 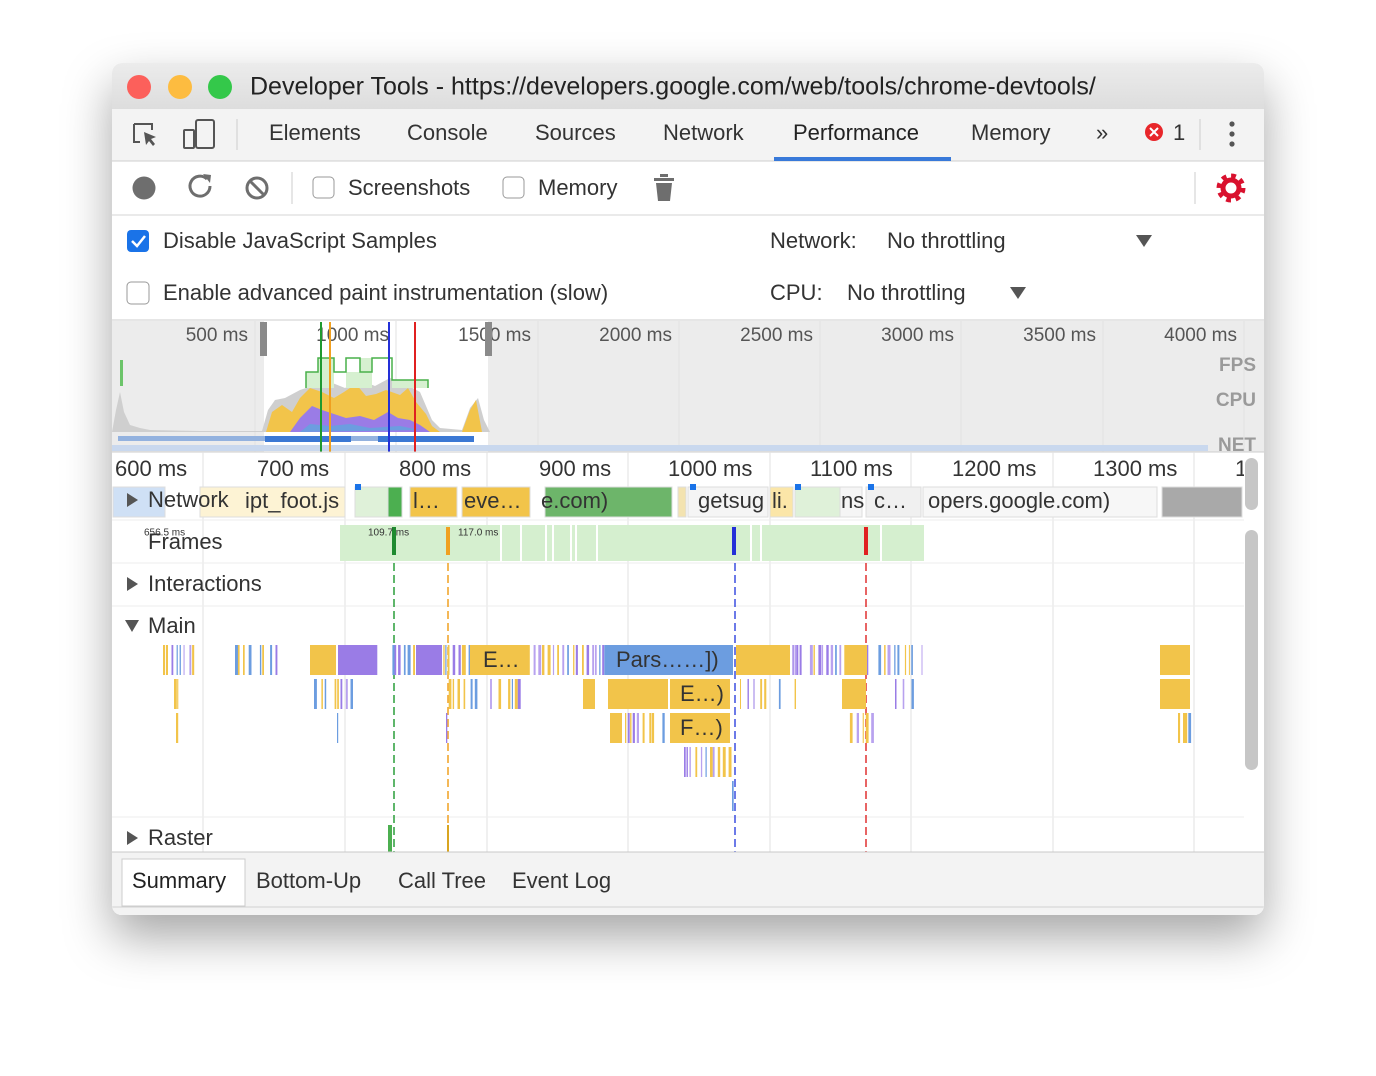 I want to click on track-label: Interactions, so click(x=205, y=583).